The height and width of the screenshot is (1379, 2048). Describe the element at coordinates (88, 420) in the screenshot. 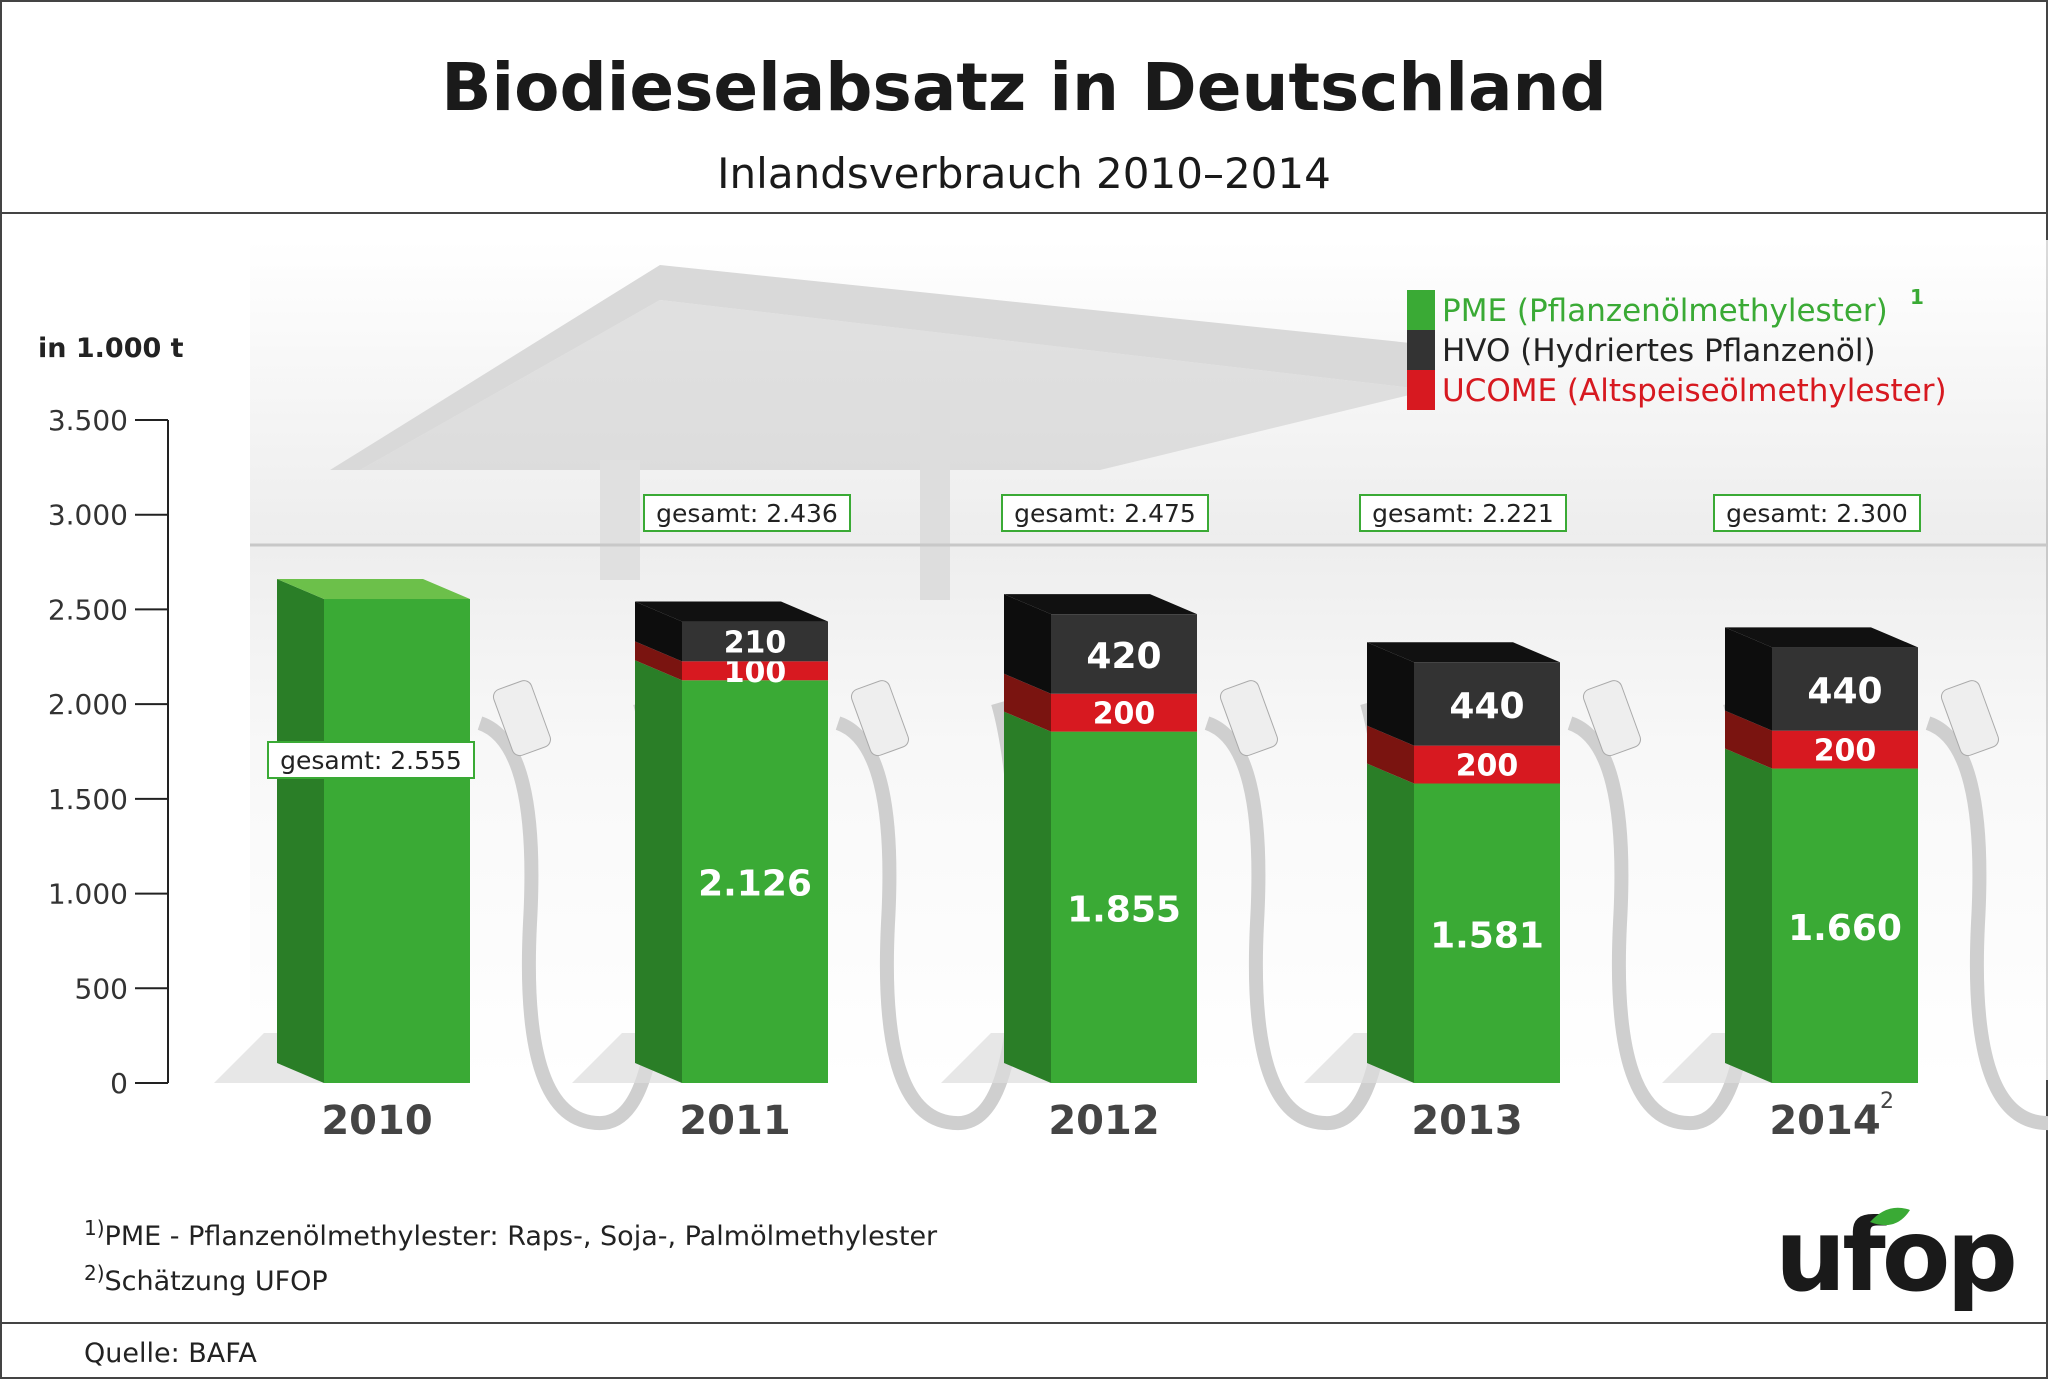

I see `y-tick-label: 3.500` at that location.